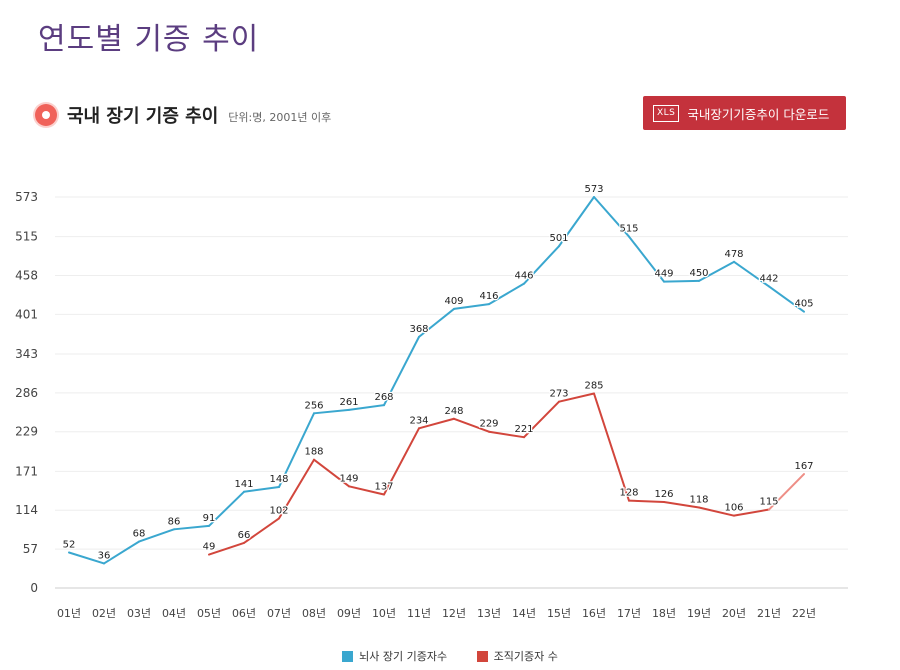  What do you see at coordinates (26, 510) in the screenshot?
I see `y-tick-label: 114` at bounding box center [26, 510].